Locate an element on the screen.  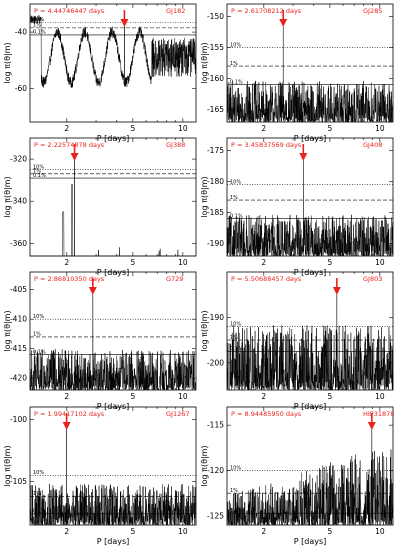
y-tick-label: -105 is located at coordinates (18, 481).